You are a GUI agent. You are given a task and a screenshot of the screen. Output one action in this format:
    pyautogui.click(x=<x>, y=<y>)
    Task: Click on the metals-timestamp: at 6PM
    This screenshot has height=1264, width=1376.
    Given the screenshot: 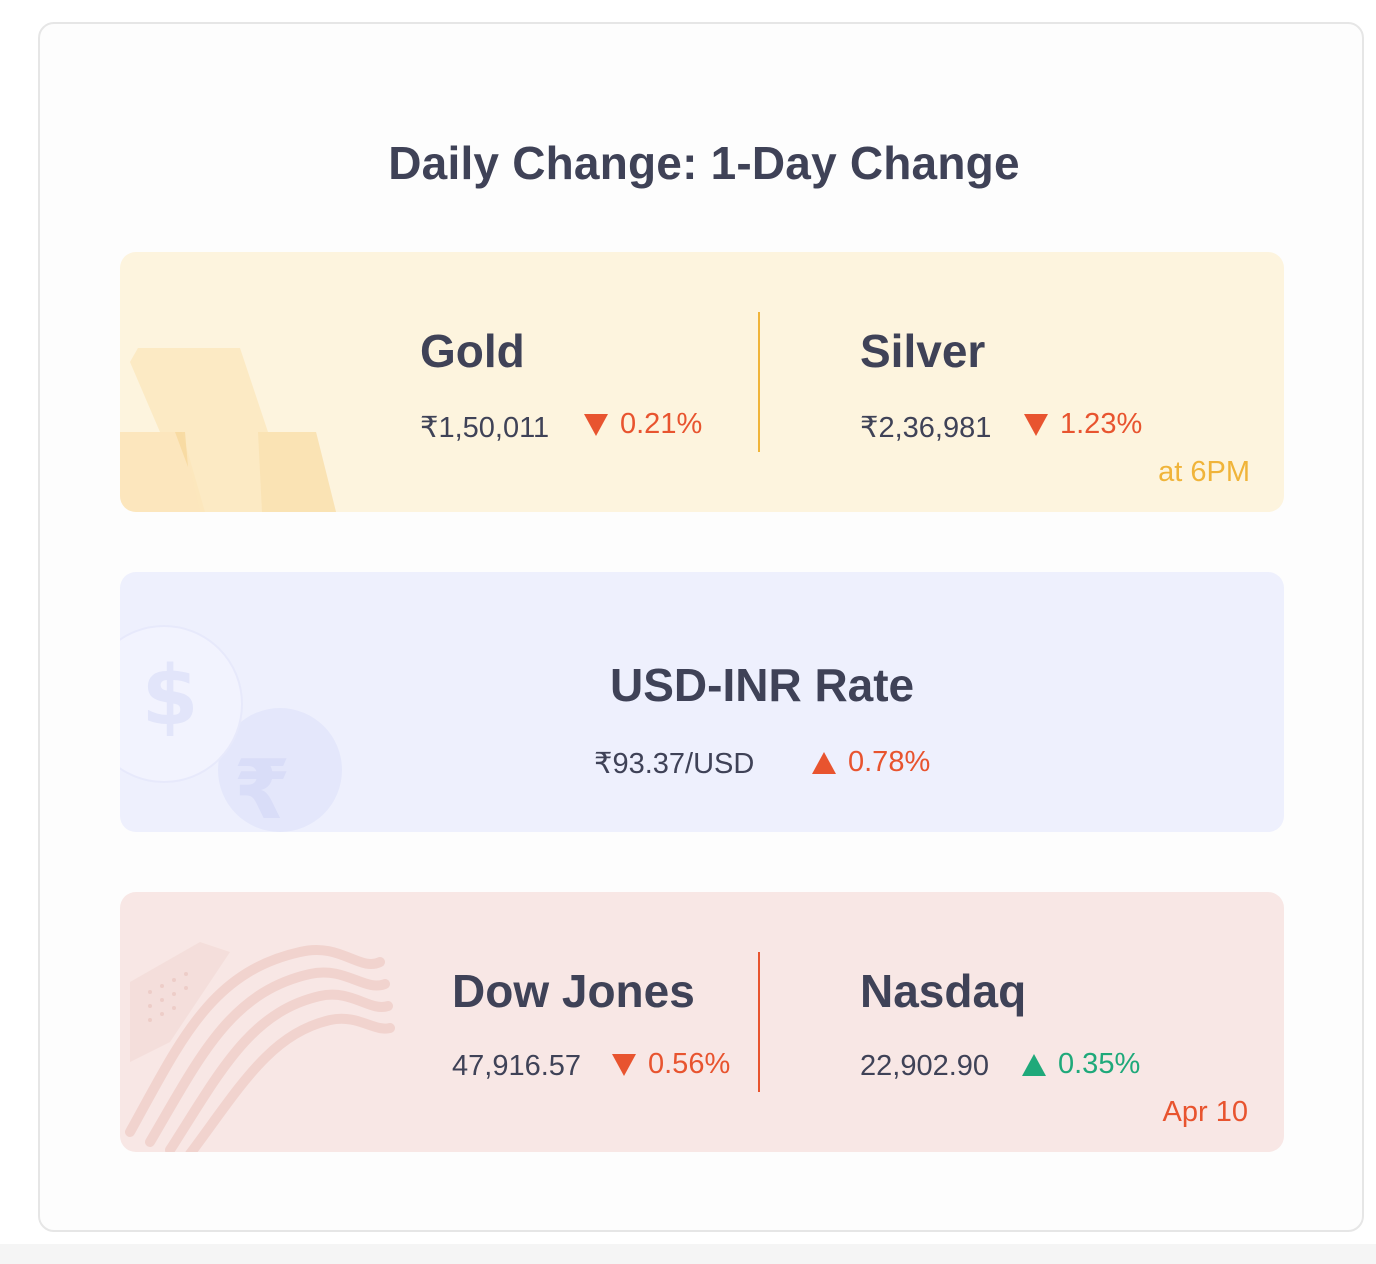 What is the action you would take?
    pyautogui.click(x=1204, y=472)
    